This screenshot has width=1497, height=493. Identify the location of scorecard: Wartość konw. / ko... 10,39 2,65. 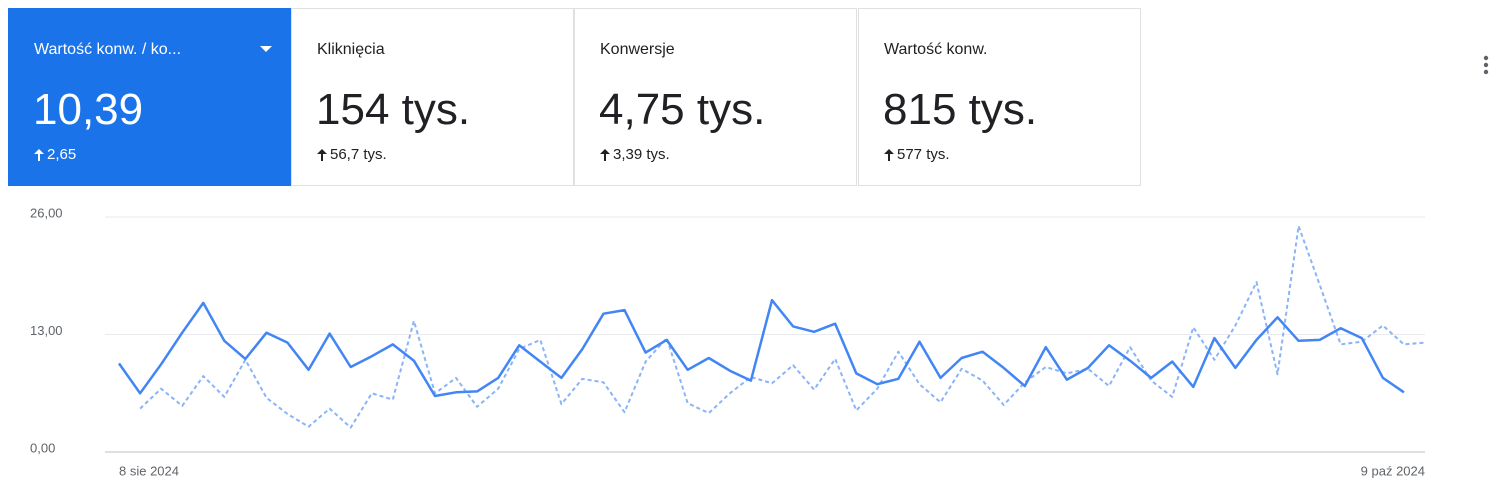
(149, 97).